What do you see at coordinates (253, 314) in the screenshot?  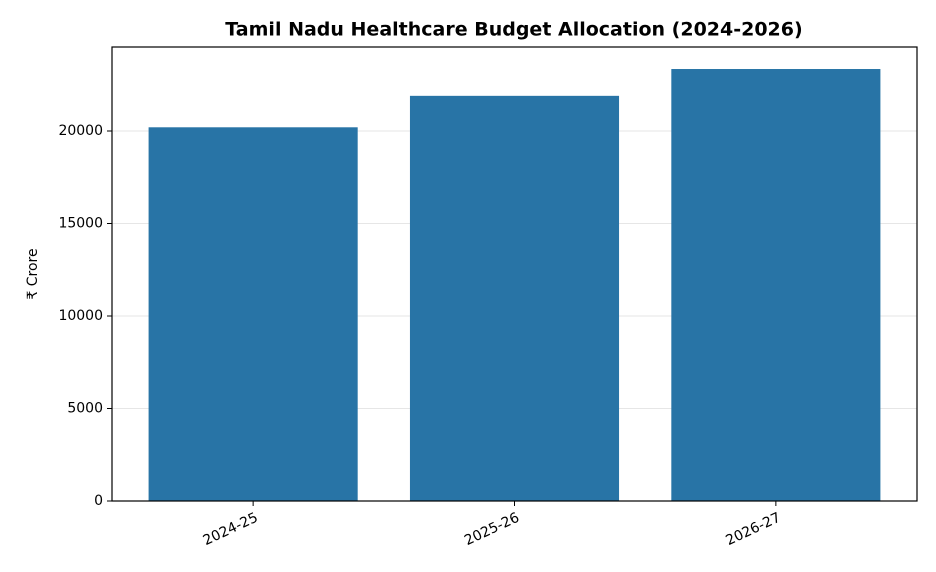 I see `bar` at bounding box center [253, 314].